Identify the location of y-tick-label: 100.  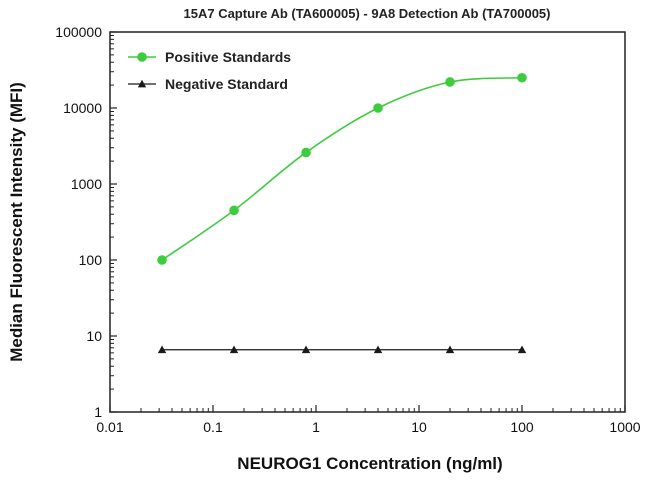
(91, 260).